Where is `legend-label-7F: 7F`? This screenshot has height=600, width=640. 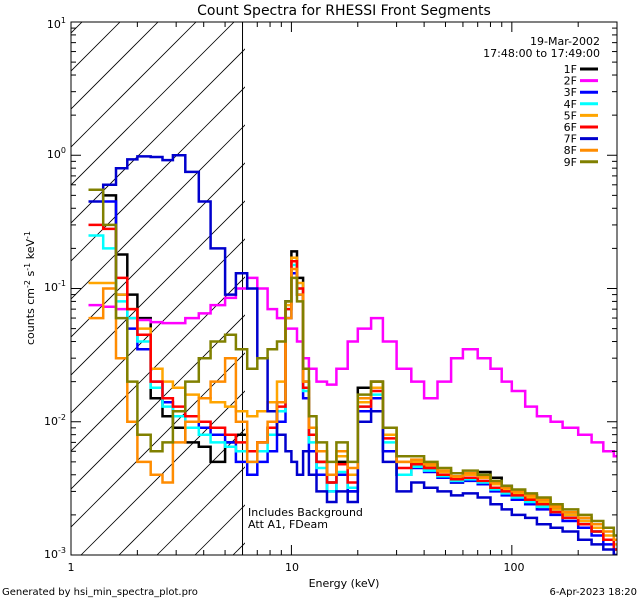
legend-label-7F: 7F is located at coordinates (570, 139).